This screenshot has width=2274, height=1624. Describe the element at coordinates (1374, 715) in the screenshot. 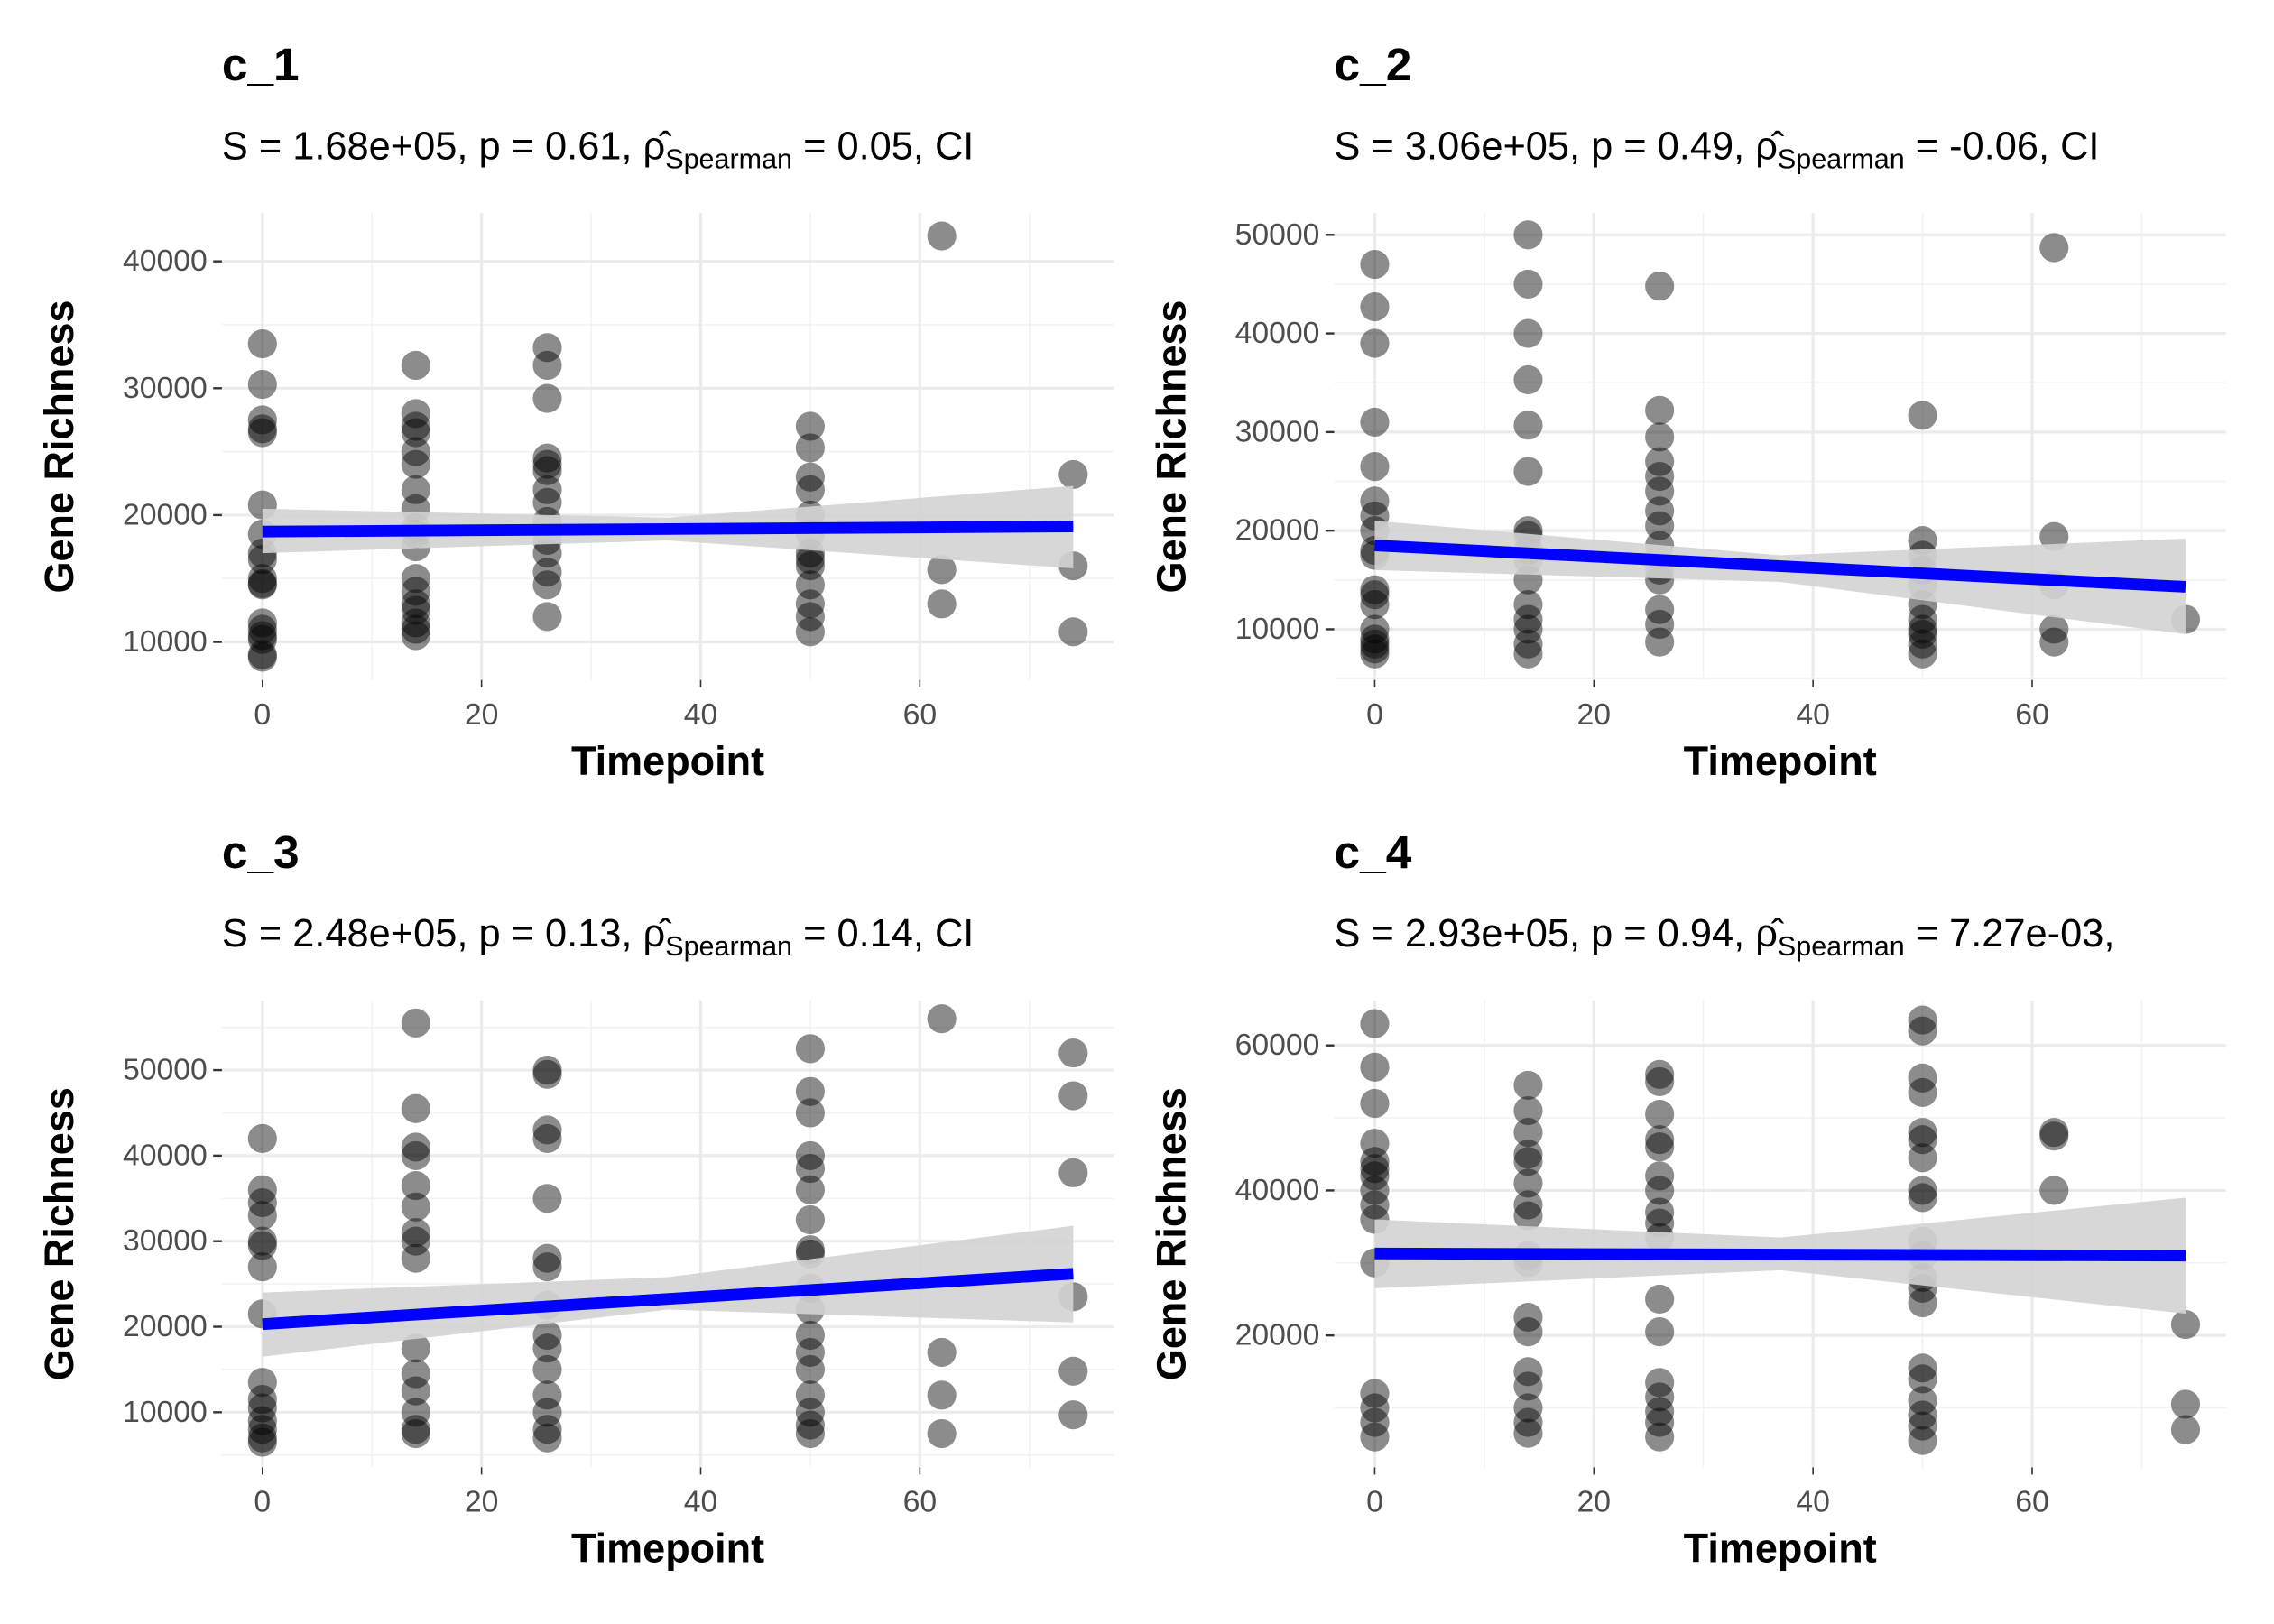

I see `x-tick-label: 0` at that location.